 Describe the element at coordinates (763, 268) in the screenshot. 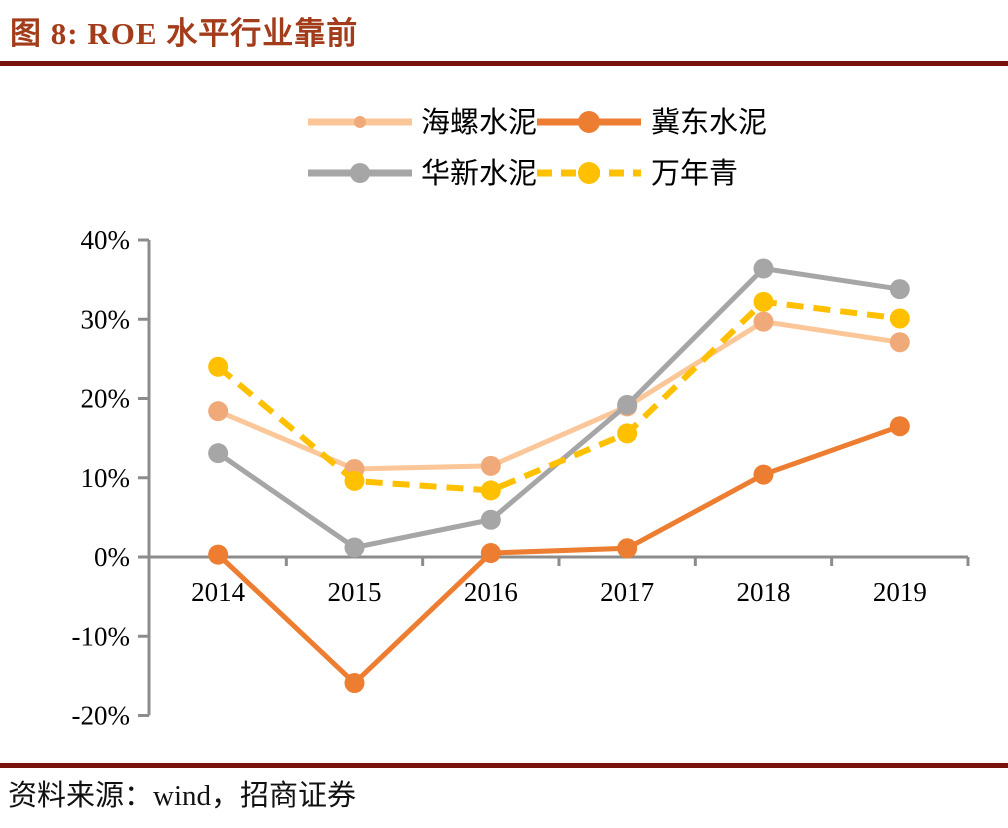

I see `series-2-point-2018` at that location.